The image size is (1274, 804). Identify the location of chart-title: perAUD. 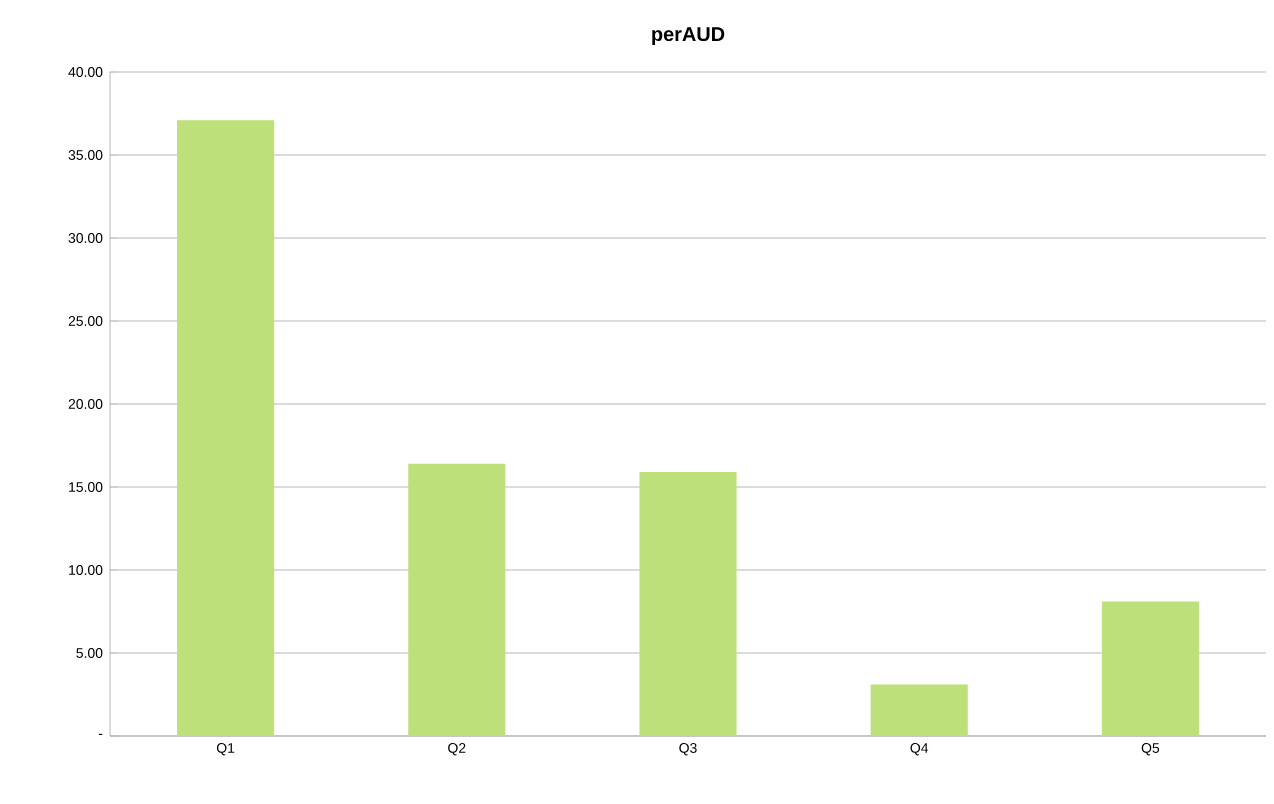
(688, 36).